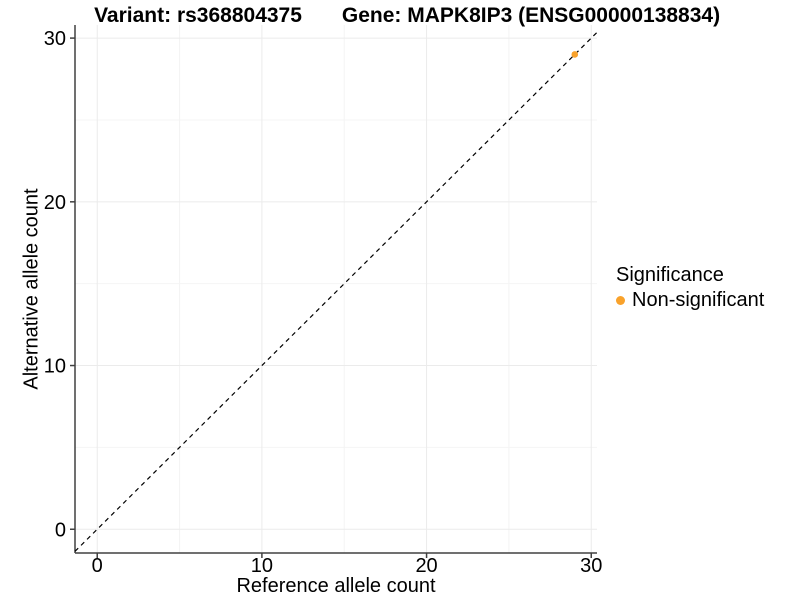 Image resolution: width=800 pixels, height=600 pixels. I want to click on x-tick-label: 30, so click(591, 566).